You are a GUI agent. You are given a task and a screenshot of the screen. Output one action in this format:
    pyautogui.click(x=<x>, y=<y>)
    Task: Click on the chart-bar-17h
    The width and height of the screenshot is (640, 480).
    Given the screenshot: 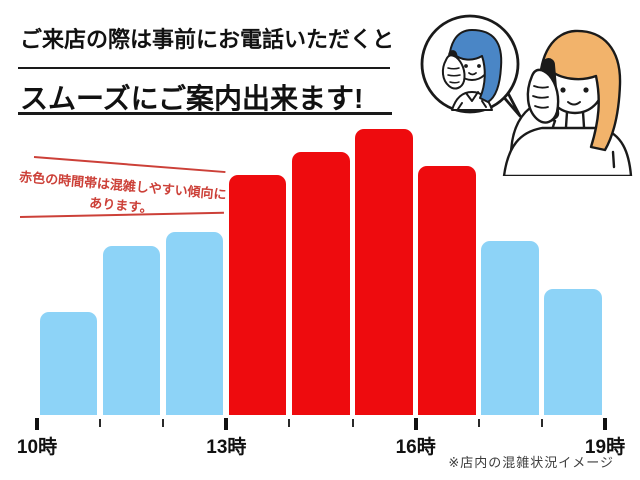 What is the action you would take?
    pyautogui.click(x=510, y=328)
    